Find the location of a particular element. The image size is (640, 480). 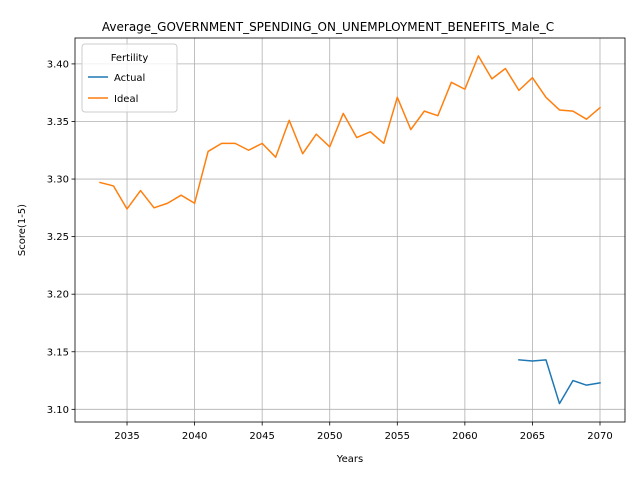

x-tick-label: 2040 is located at coordinates (194, 436).